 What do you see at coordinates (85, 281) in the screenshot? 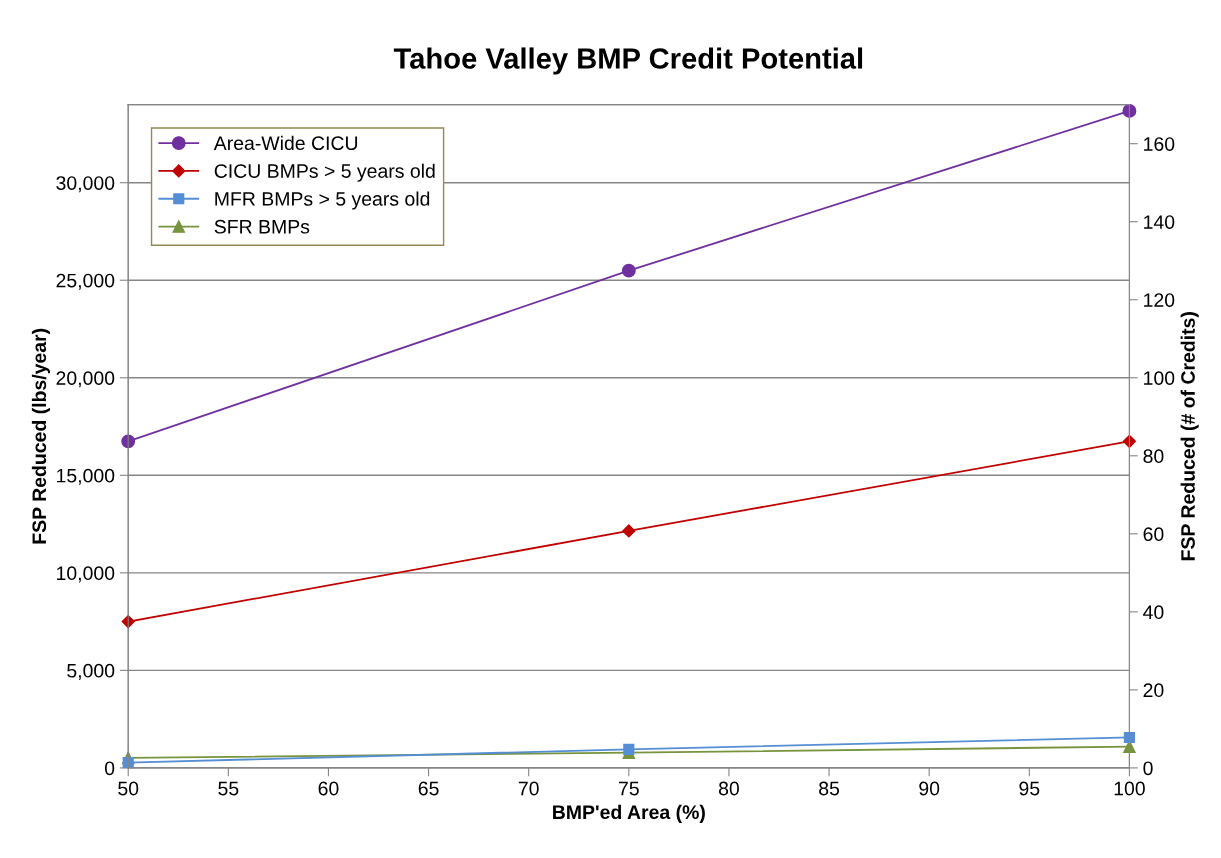
I see `y-tick-label: 25,000` at bounding box center [85, 281].